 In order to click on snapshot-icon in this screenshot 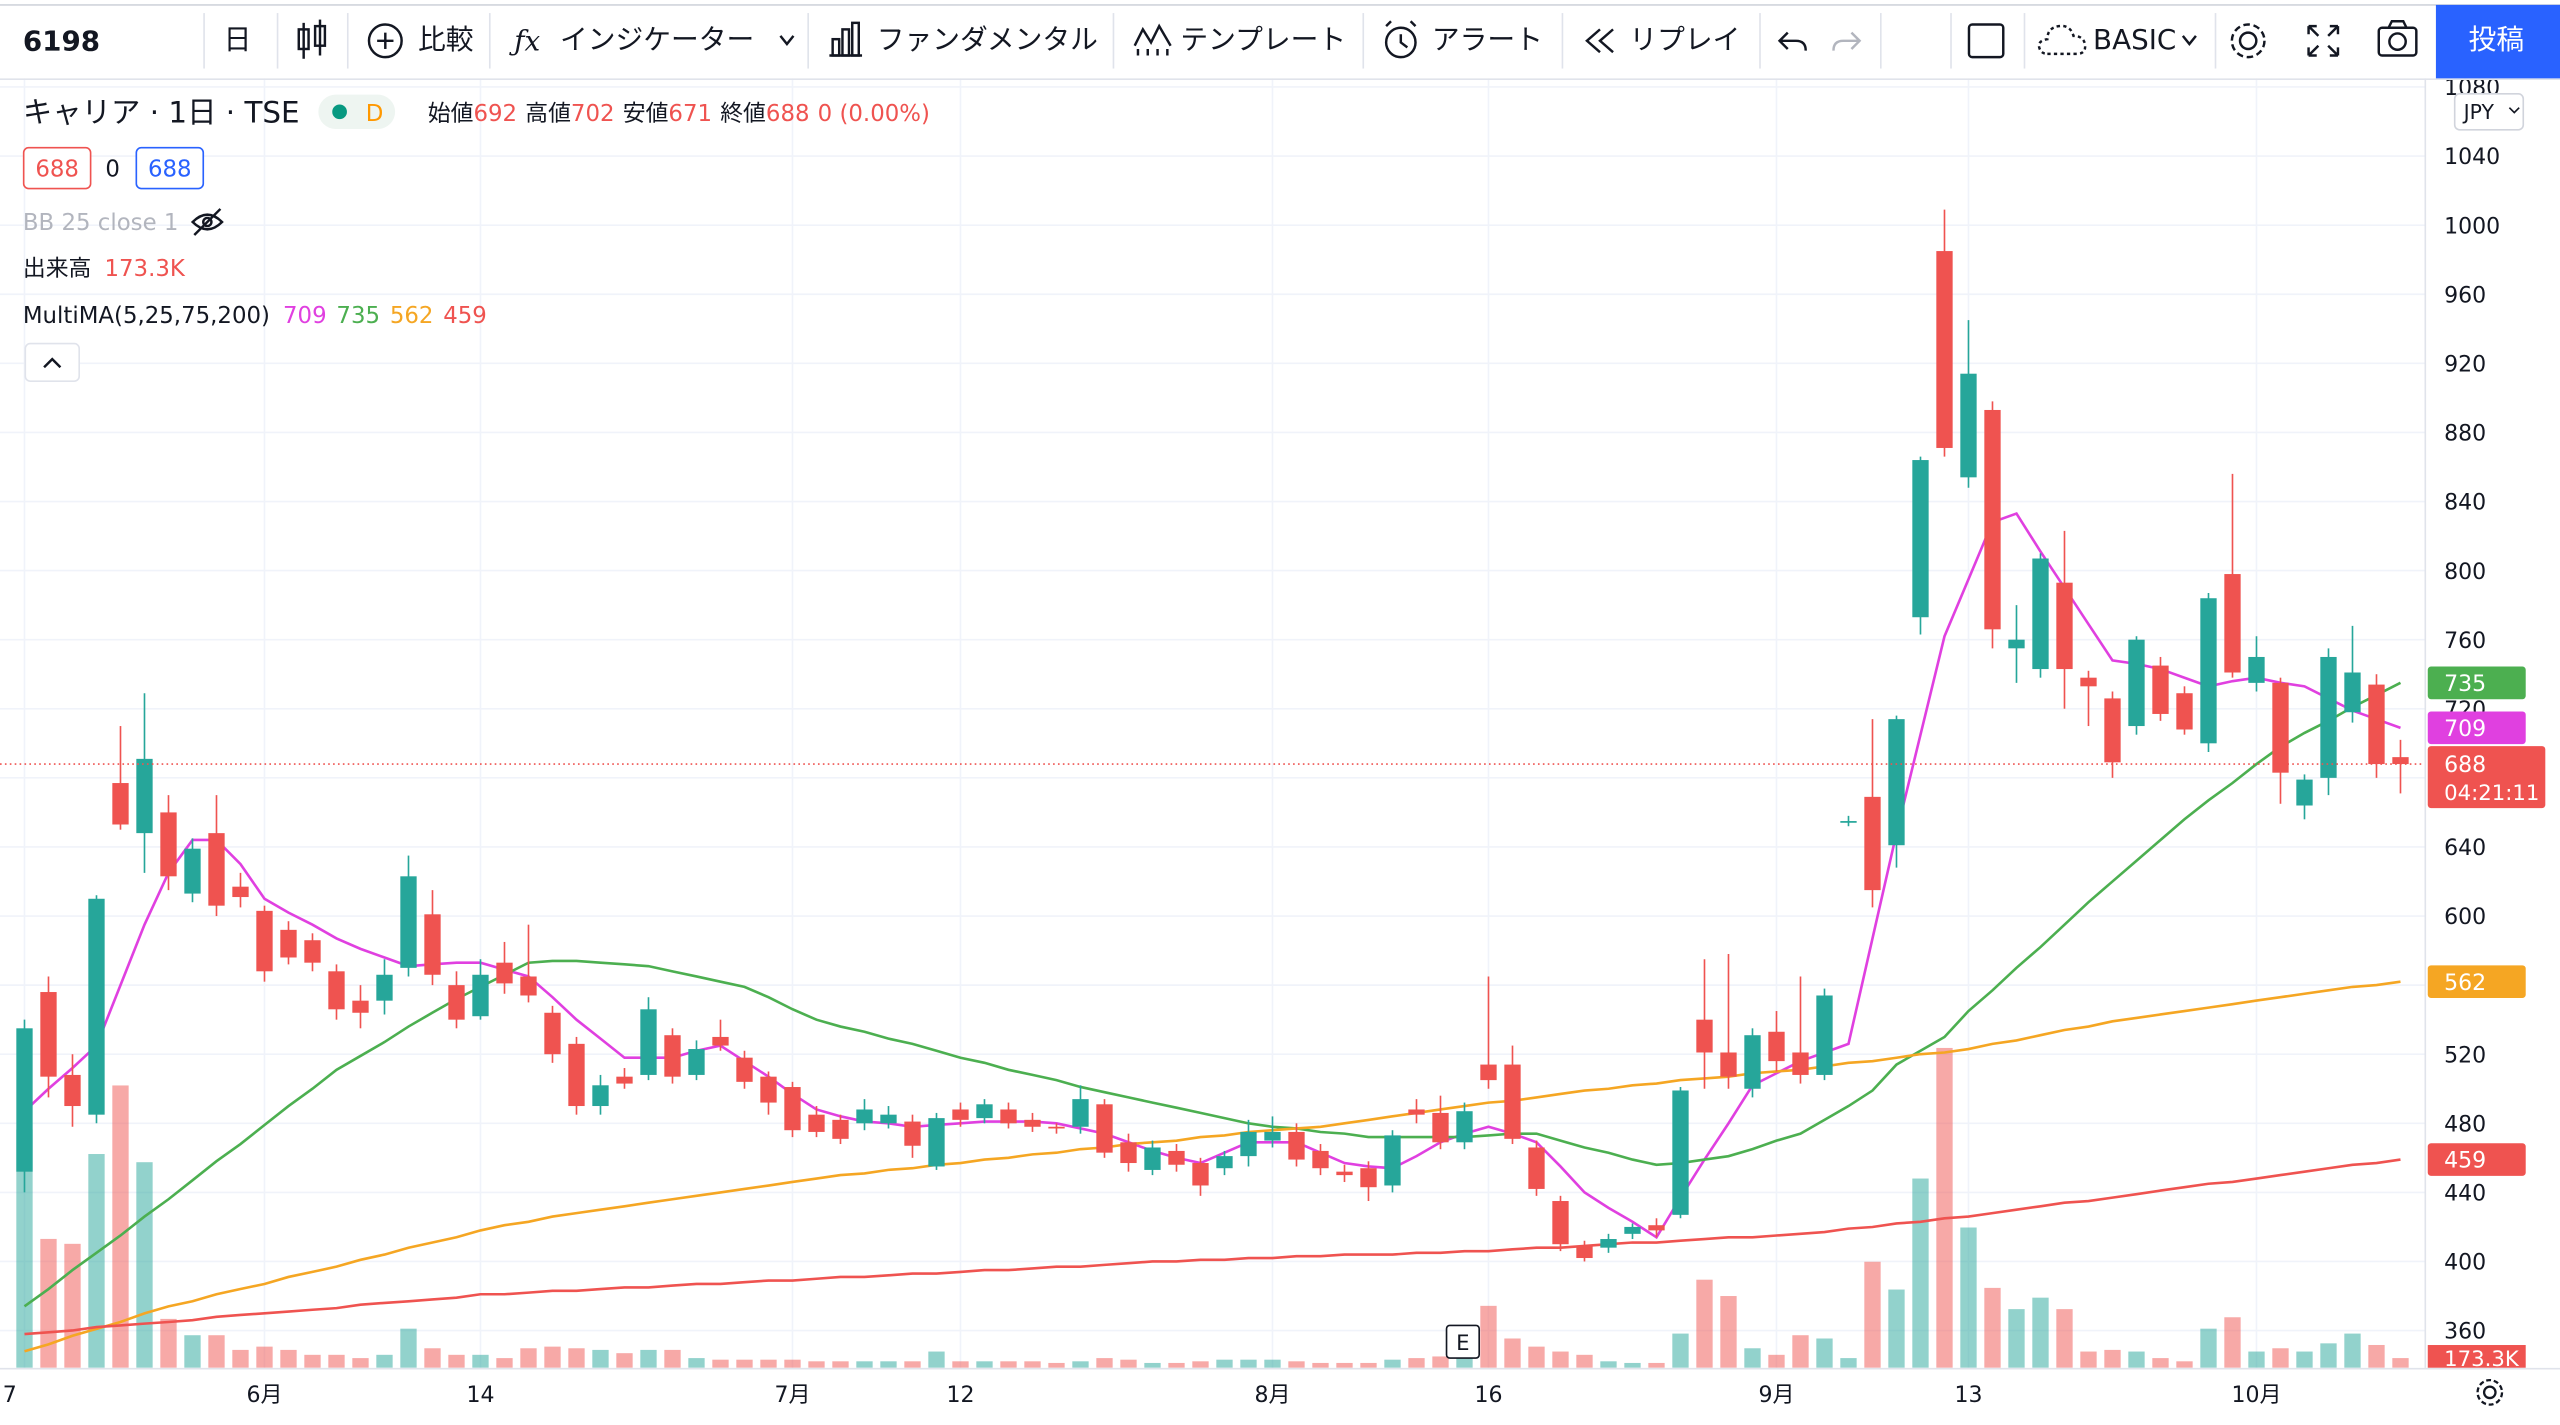, I will do `click(2397, 38)`.